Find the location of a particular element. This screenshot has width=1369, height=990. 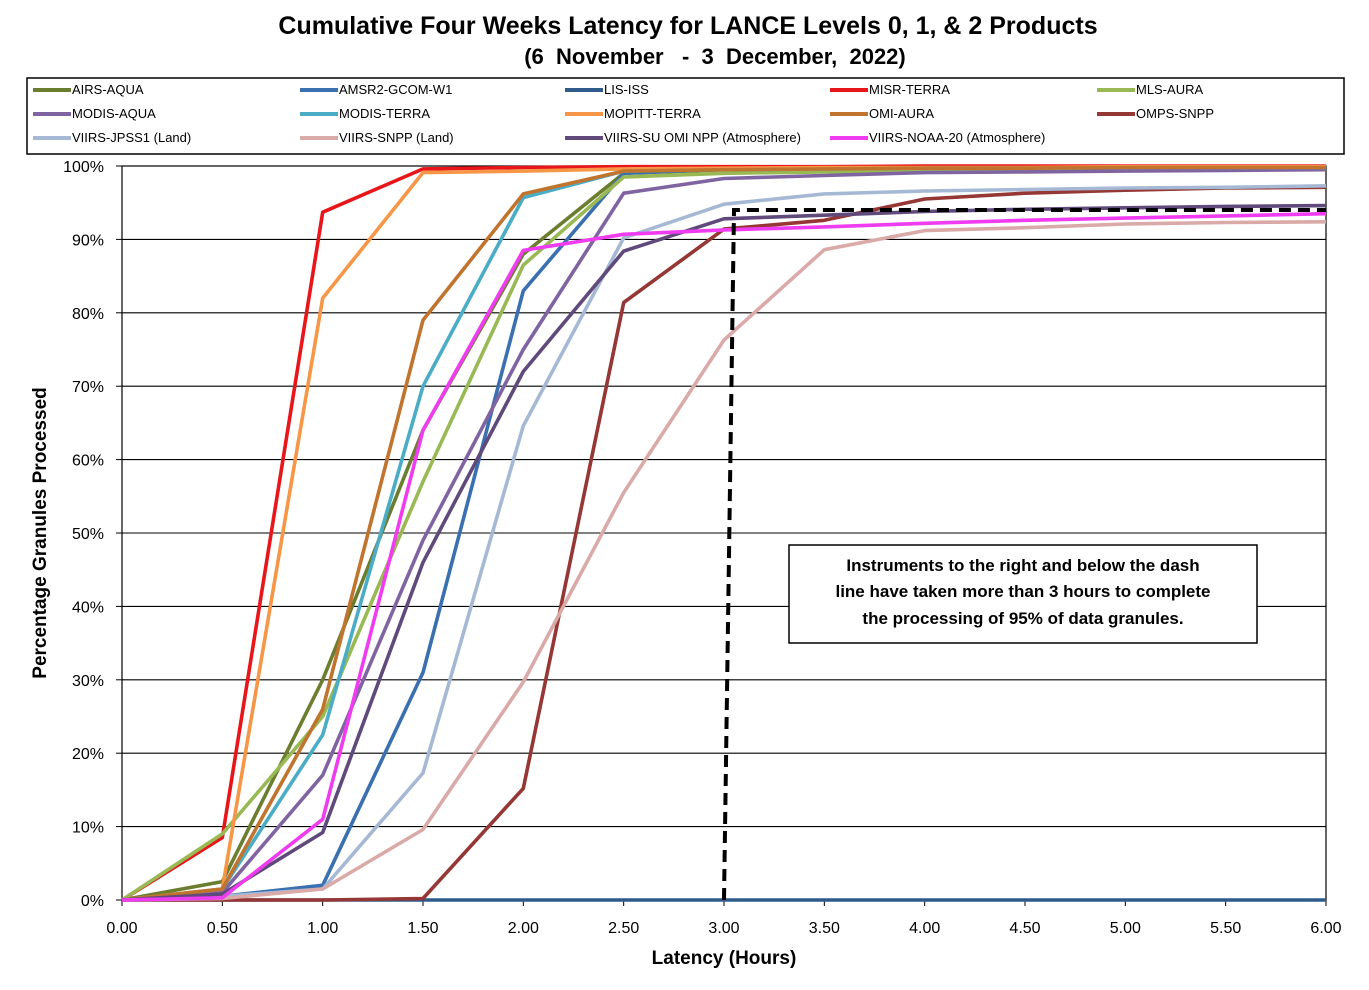

annotation-box is located at coordinates (1023, 594).